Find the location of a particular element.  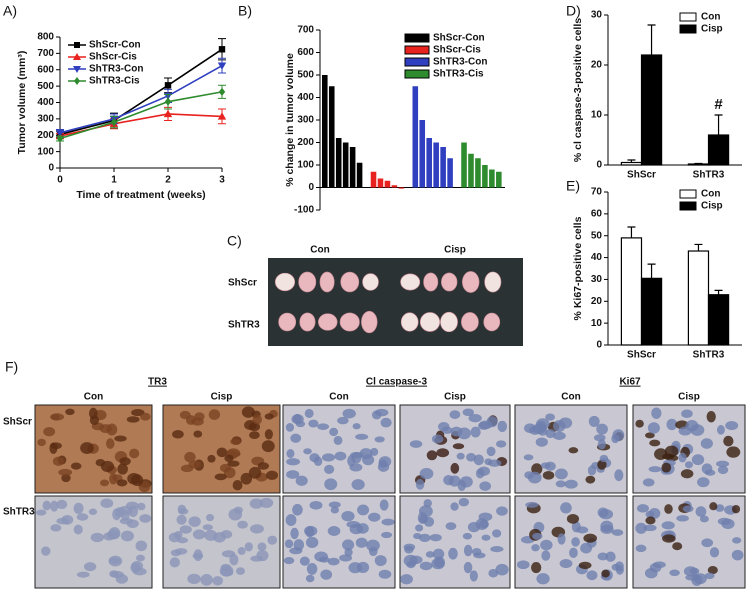

legend-label: Cisp is located at coordinates (712, 206).